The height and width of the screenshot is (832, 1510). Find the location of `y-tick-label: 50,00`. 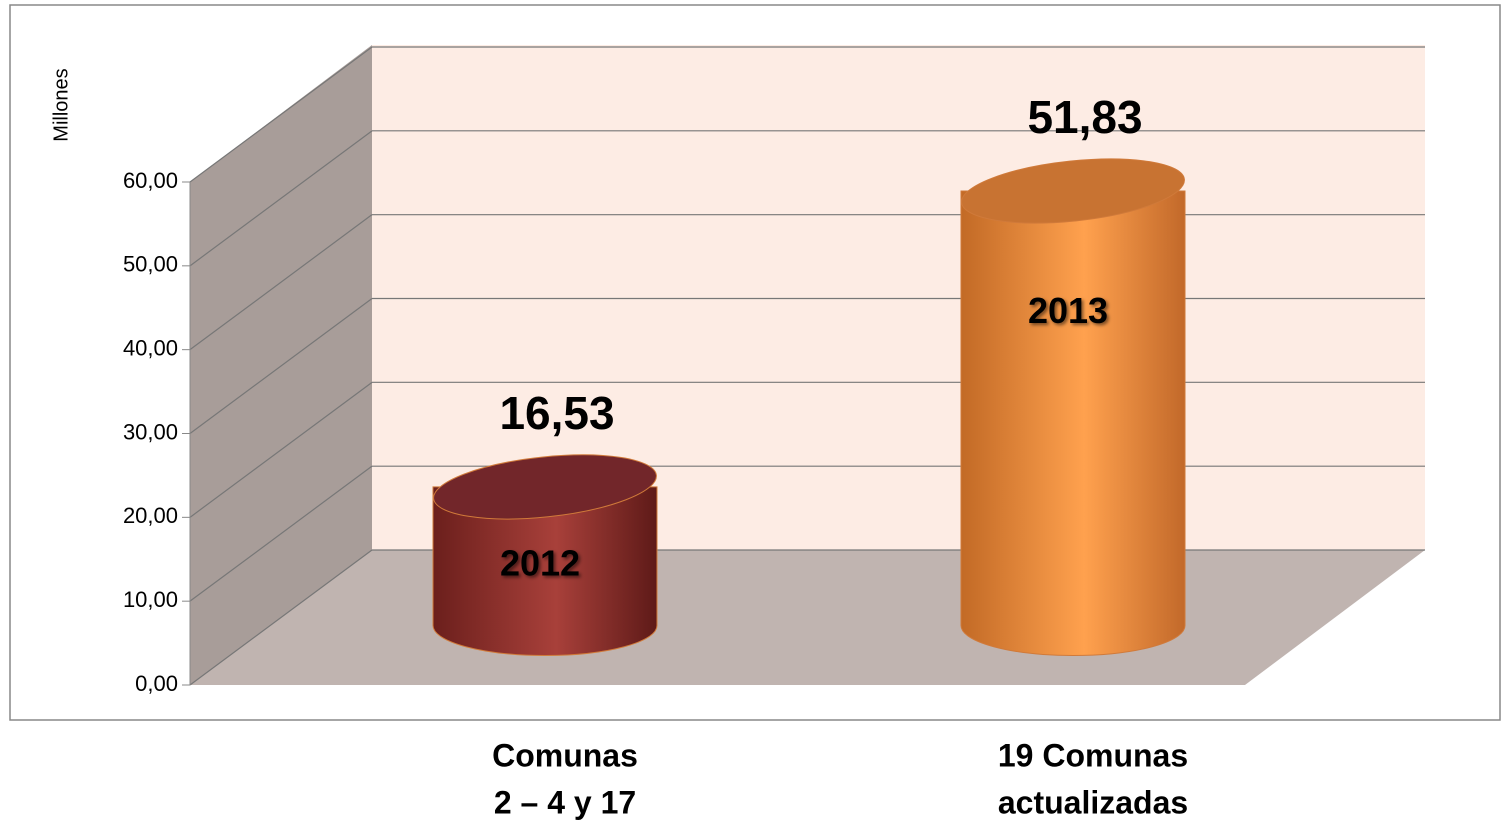

y-tick-label: 50,00 is located at coordinates (150, 264).